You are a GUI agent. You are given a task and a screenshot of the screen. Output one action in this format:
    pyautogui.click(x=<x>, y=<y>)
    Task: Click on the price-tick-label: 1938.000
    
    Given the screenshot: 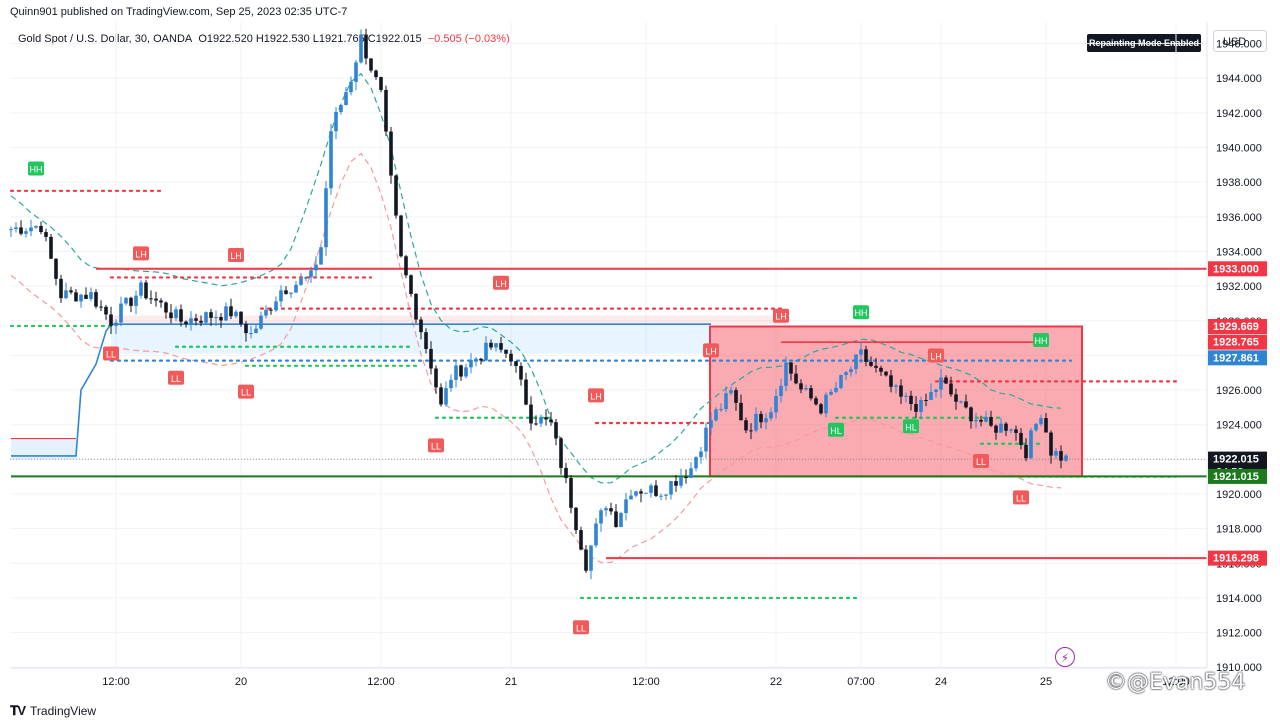 What is the action you would take?
    pyautogui.click(x=1239, y=183)
    